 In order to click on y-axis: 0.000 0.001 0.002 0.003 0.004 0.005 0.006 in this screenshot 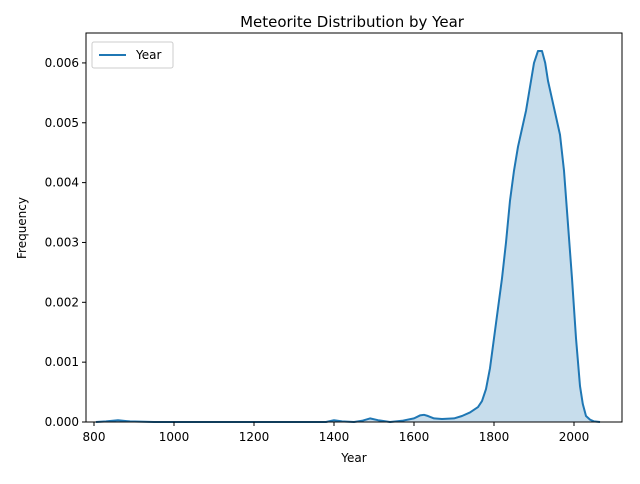, I will do `click(65, 242)`.